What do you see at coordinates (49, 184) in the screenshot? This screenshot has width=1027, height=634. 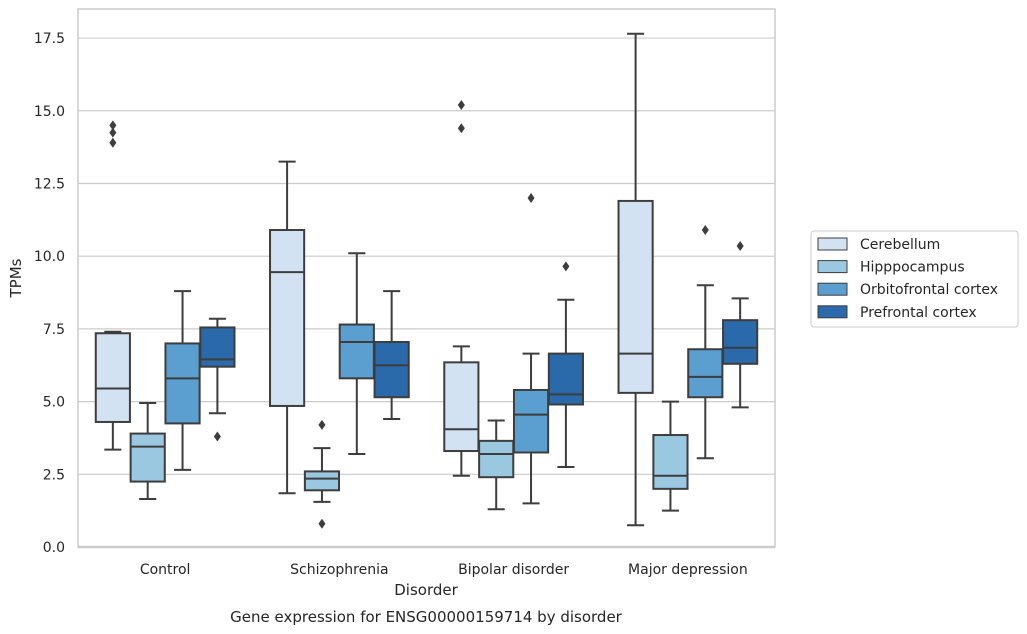 I see `y-tick-label: 12.5` at bounding box center [49, 184].